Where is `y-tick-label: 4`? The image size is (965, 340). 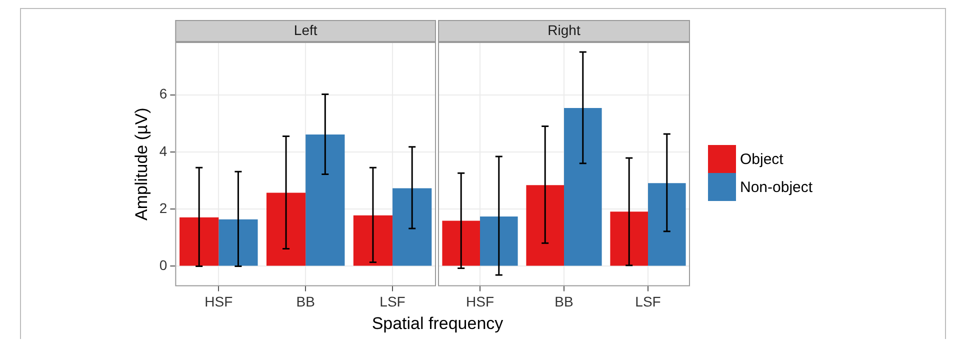
y-tick-label: 4 is located at coordinates (163, 150).